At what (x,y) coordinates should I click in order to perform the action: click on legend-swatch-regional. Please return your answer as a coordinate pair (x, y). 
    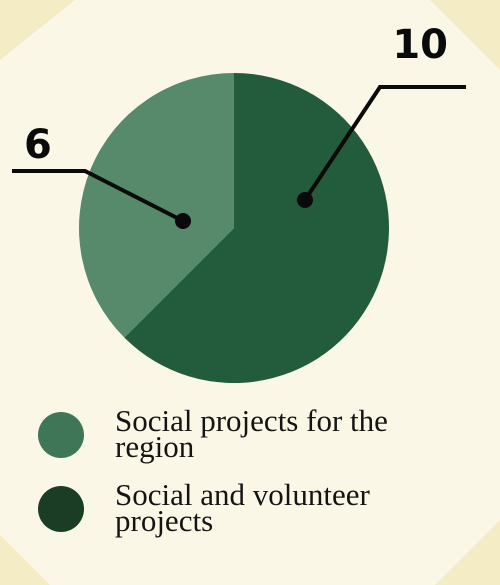
    Looking at the image, I should click on (61, 435).